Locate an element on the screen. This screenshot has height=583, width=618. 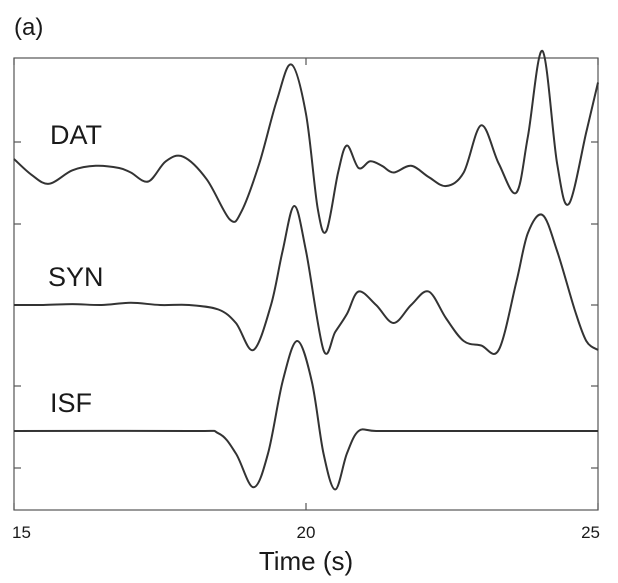
x-tick-label-20: 20 is located at coordinates (306, 532).